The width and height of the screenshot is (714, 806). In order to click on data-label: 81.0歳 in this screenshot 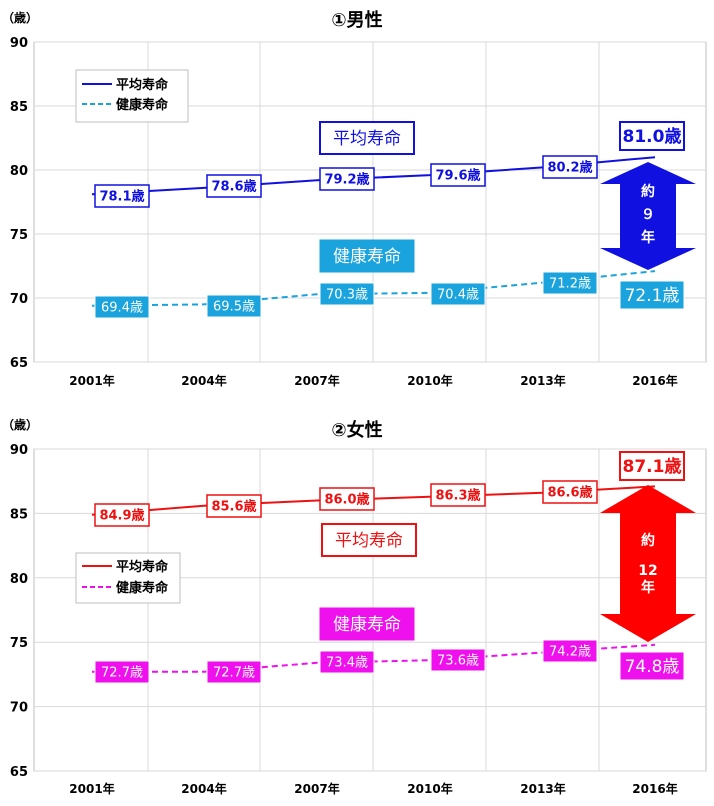, I will do `click(652, 136)`.